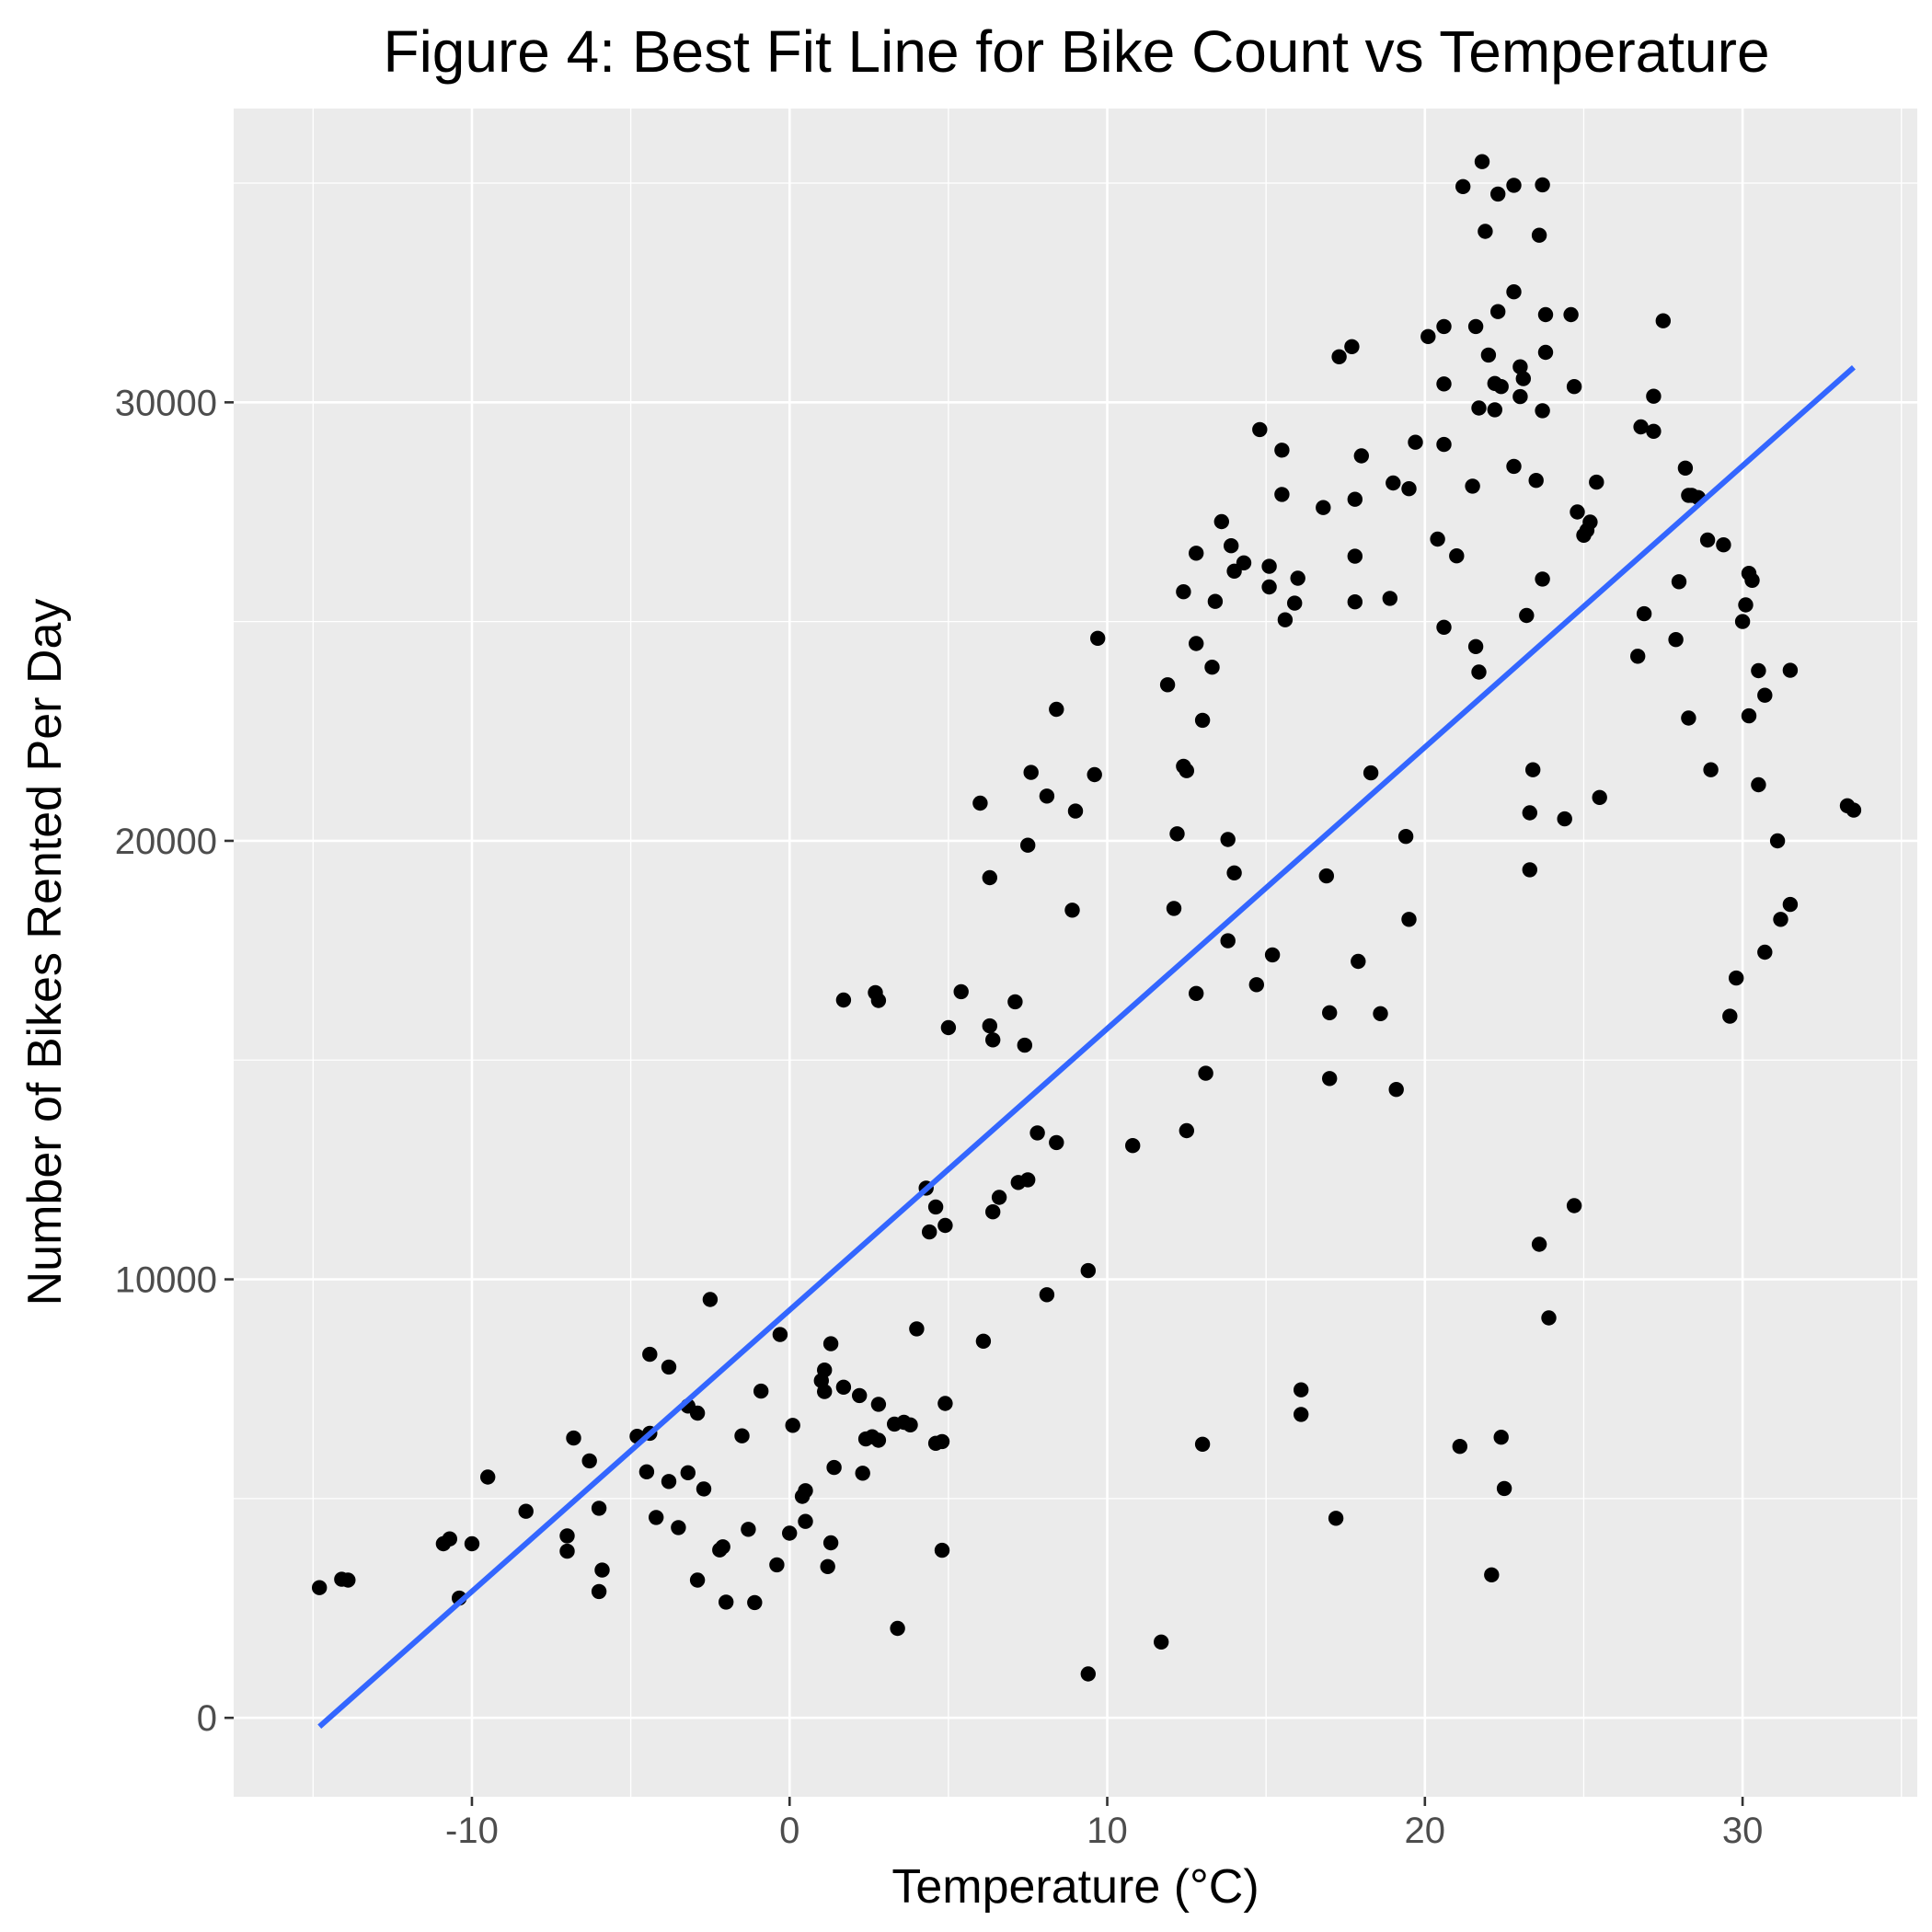  Describe the element at coordinates (166, 1280) in the screenshot. I see `y-tick-label: 10000` at that location.